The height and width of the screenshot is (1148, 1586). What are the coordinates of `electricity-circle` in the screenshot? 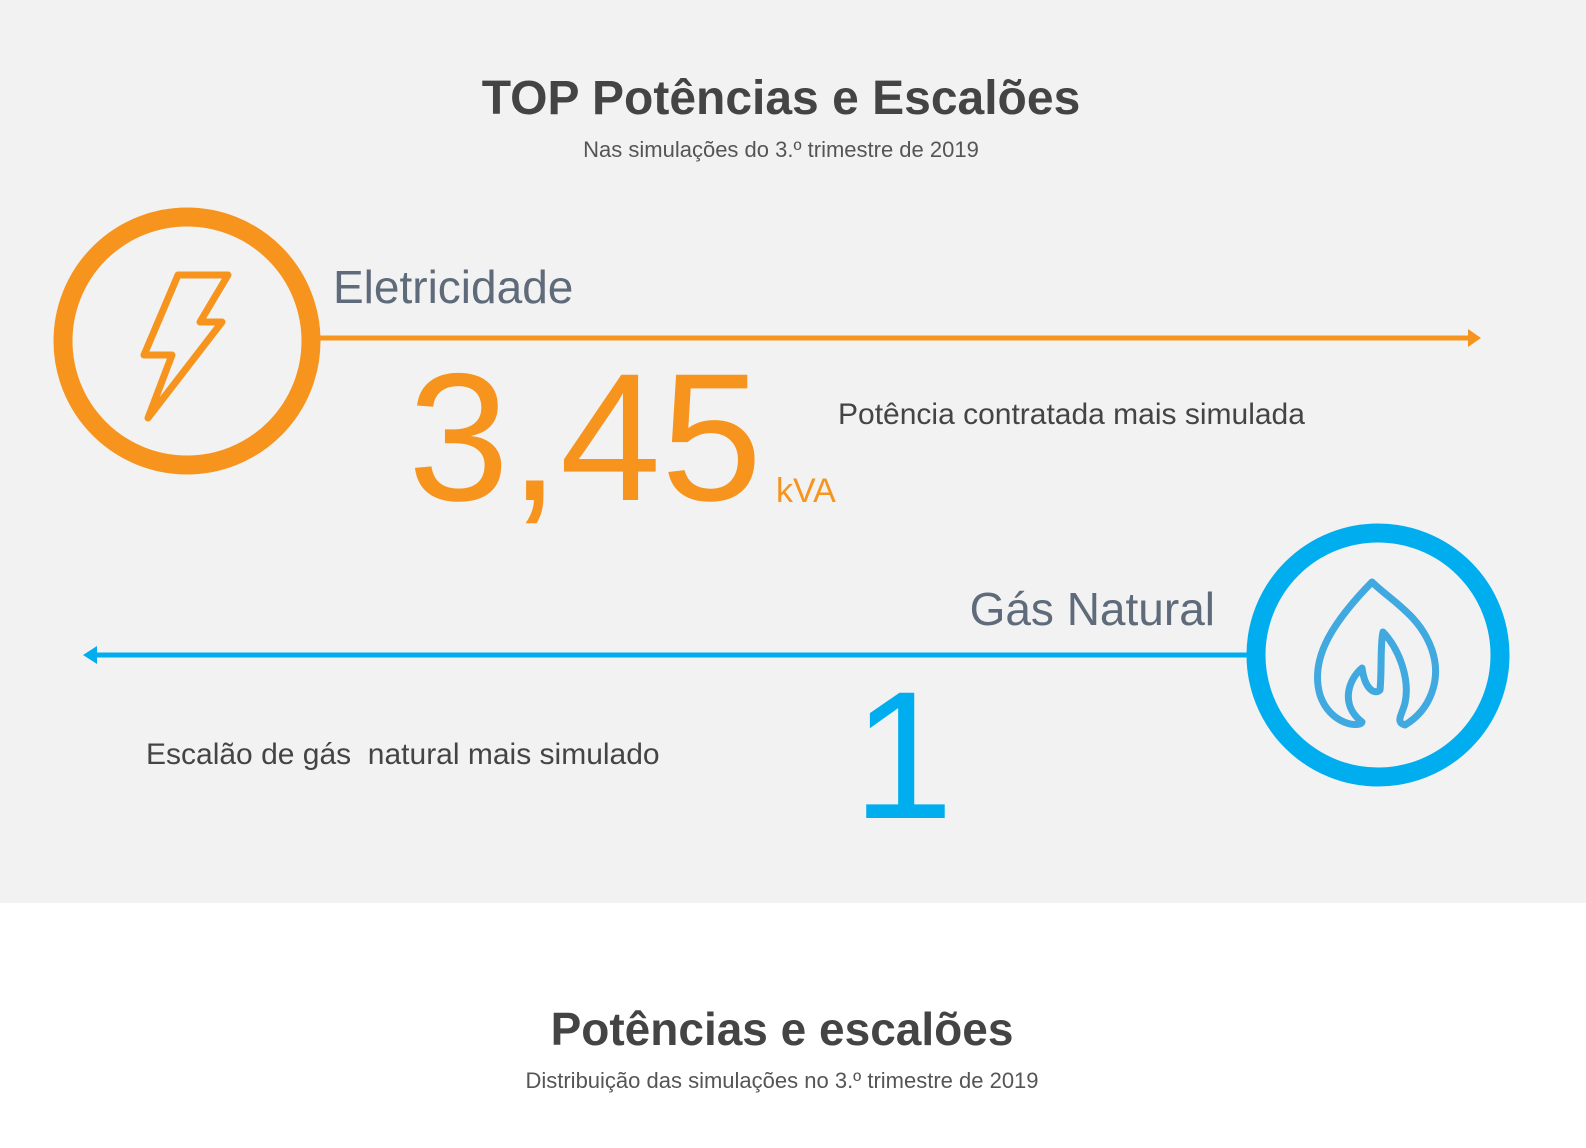 It's located at (187, 341).